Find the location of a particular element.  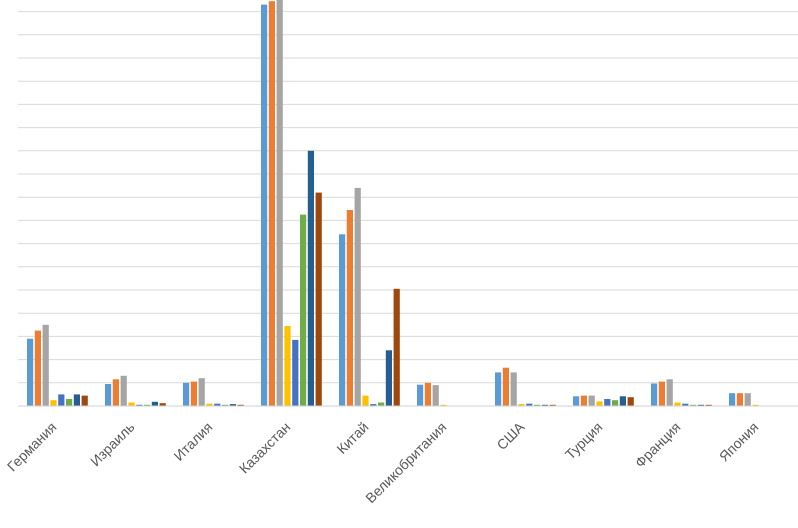

x-tick-label: Турция is located at coordinates (584, 441).